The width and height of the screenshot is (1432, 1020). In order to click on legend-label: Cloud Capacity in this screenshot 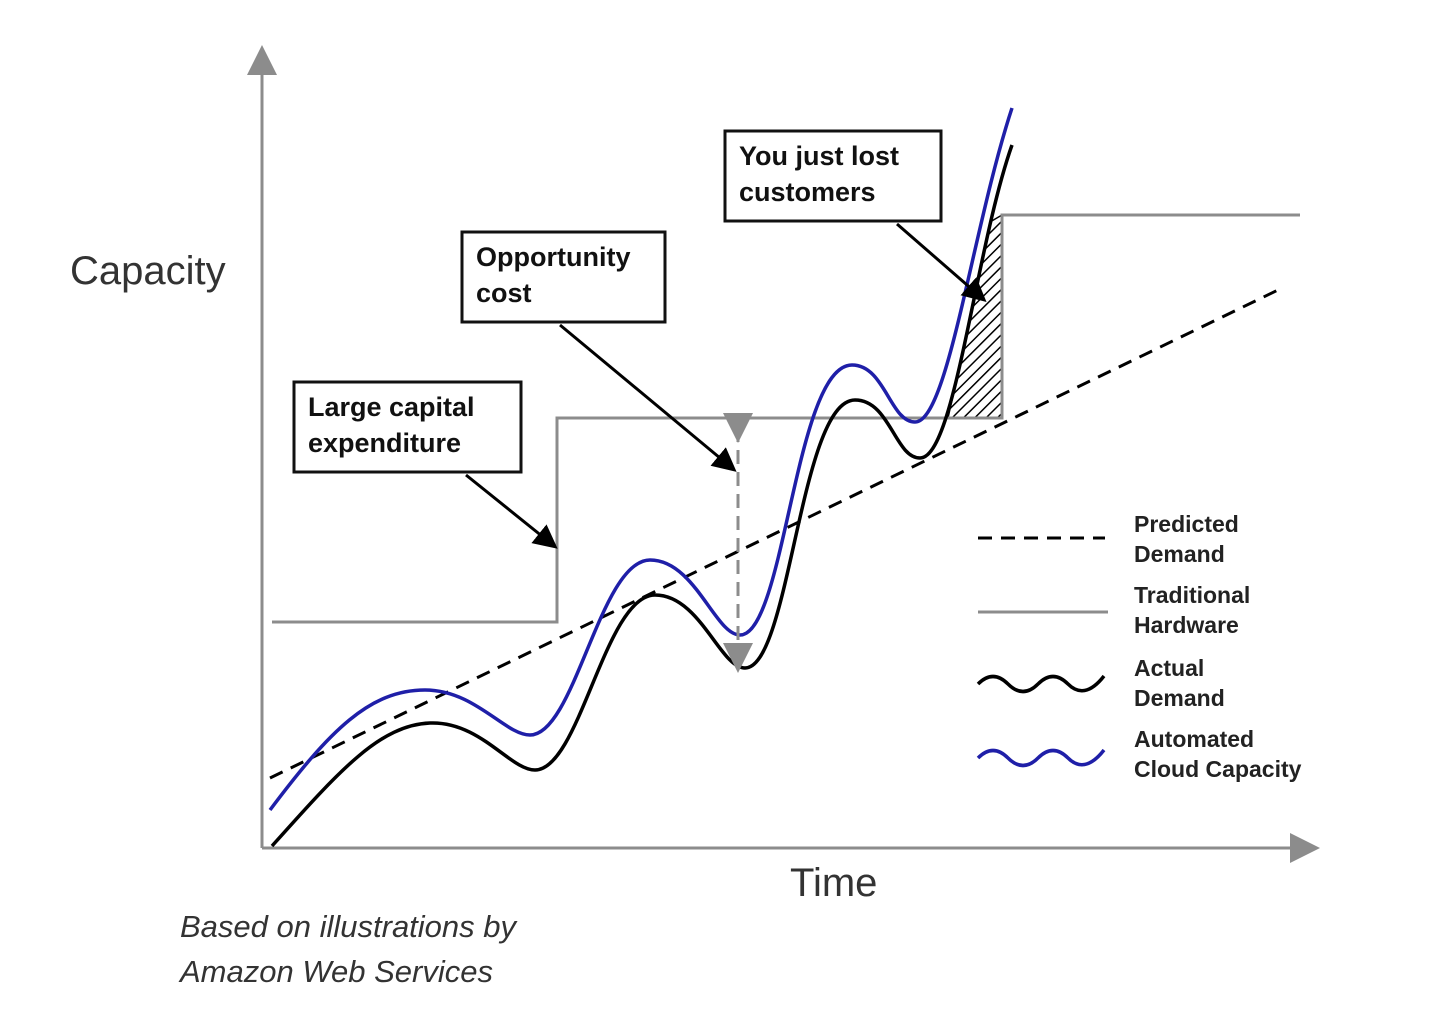, I will do `click(1218, 769)`.